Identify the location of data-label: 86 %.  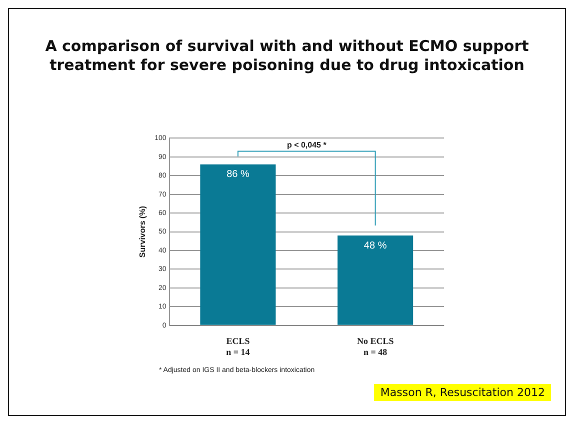
(238, 174).